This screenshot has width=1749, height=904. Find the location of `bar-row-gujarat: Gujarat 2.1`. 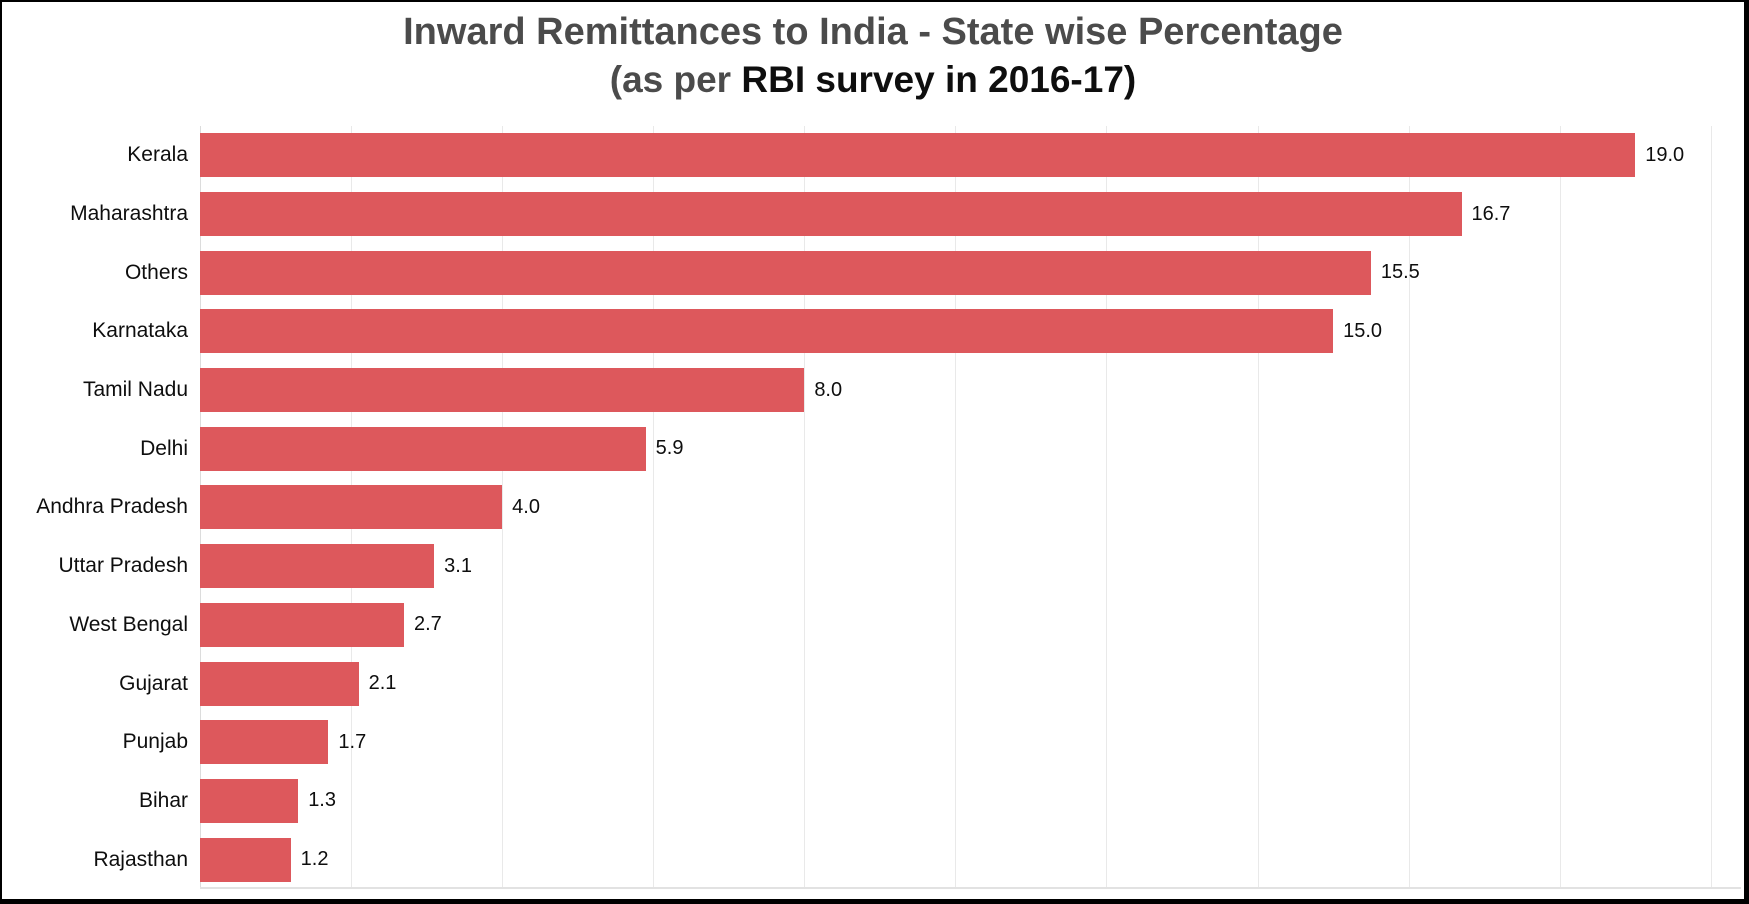

bar-row-gujarat: Gujarat 2.1 is located at coordinates (871, 683).